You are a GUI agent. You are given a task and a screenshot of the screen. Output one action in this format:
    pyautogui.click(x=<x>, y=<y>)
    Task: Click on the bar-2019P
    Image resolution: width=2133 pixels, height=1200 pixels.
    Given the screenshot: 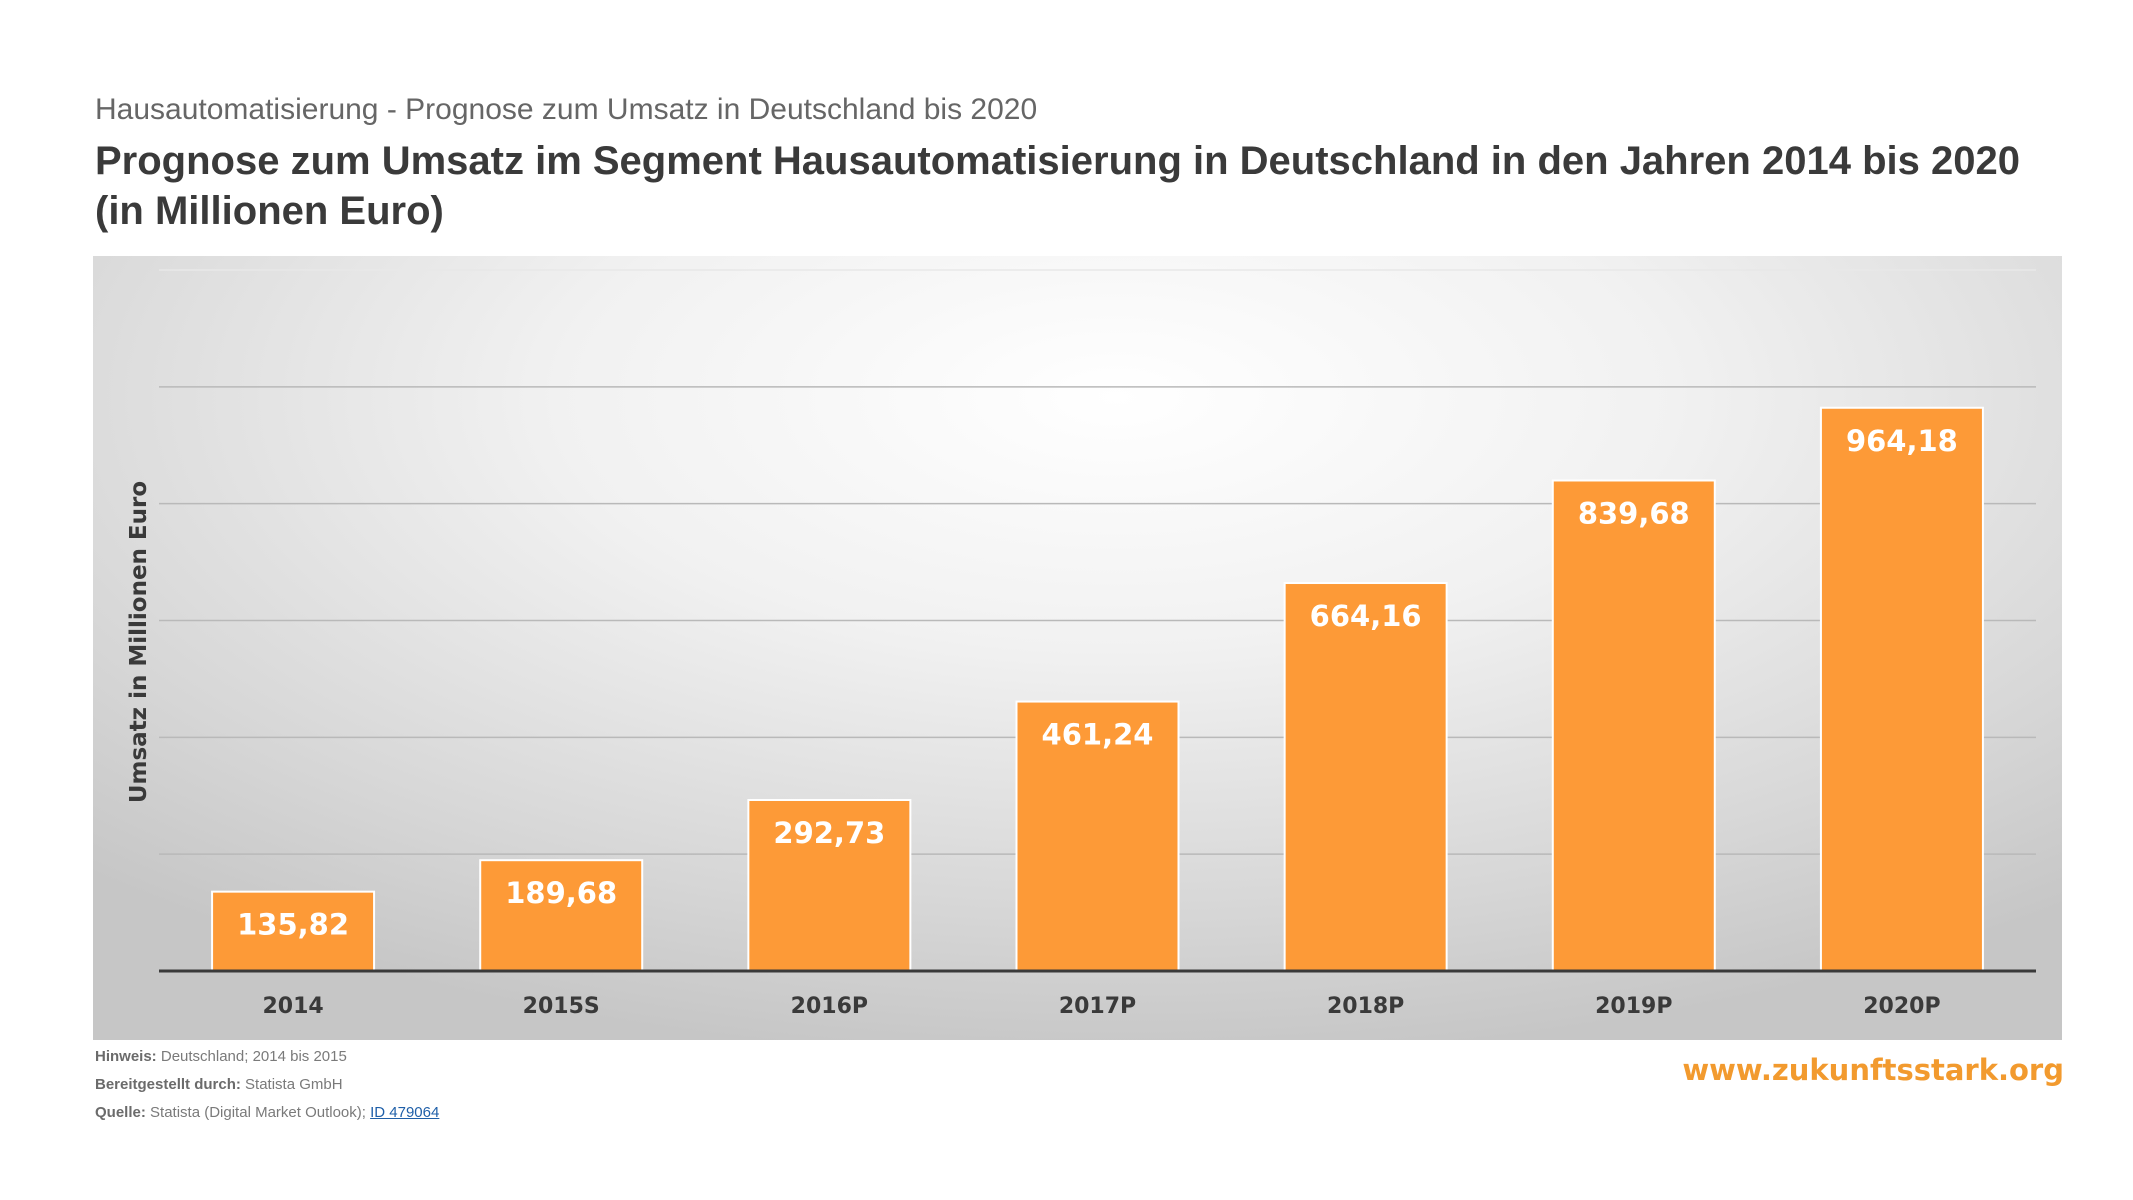 What is the action you would take?
    pyautogui.click(x=1633, y=725)
    